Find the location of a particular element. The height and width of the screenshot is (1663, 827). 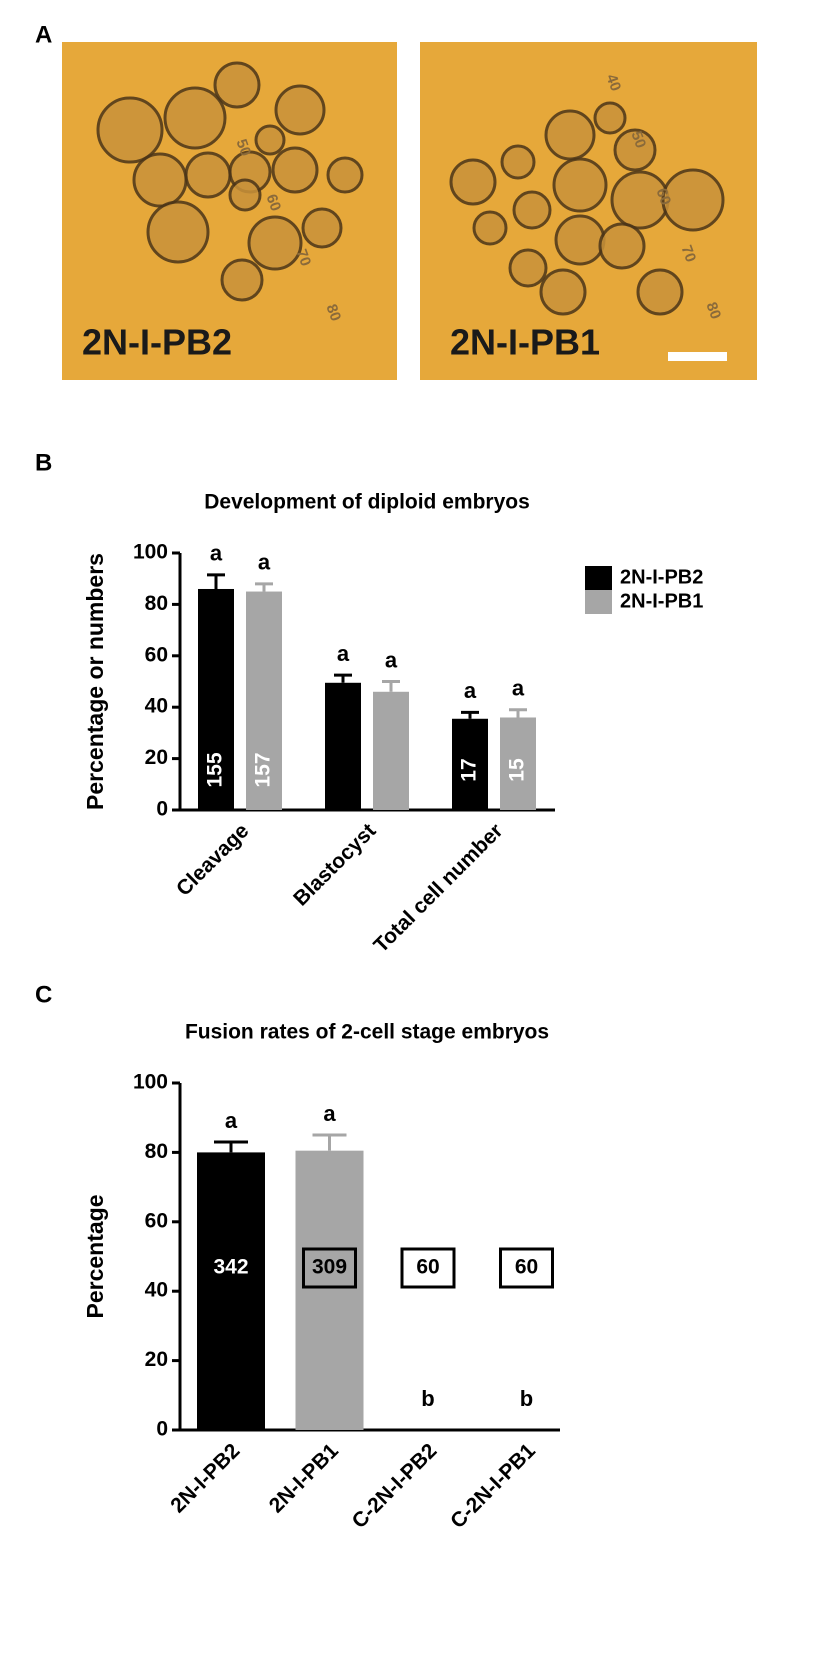

n-label: 17 is located at coordinates (469, 769).